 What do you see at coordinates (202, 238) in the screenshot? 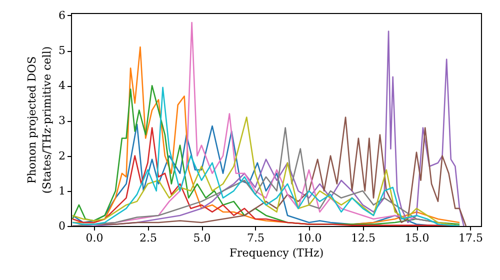
I see `x-tick-label: 5.0` at bounding box center [202, 238].